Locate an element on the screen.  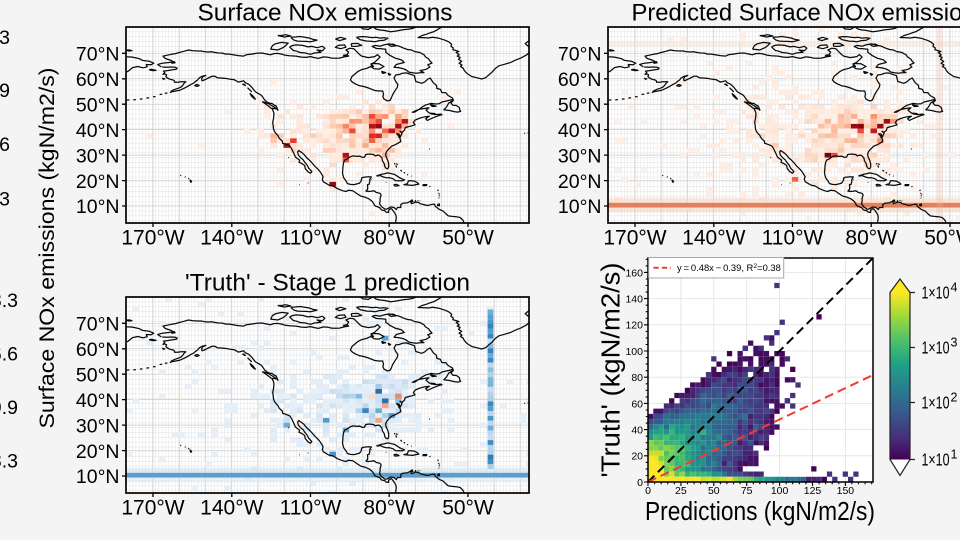
svg-text: 'Truth' (kgN/m2/s) is located at coordinates (612, 370).